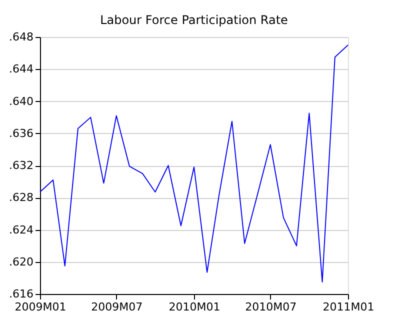 The image size is (400, 320). Describe the element at coordinates (21, 69) in the screenshot. I see `y-tick-label: .644` at that location.